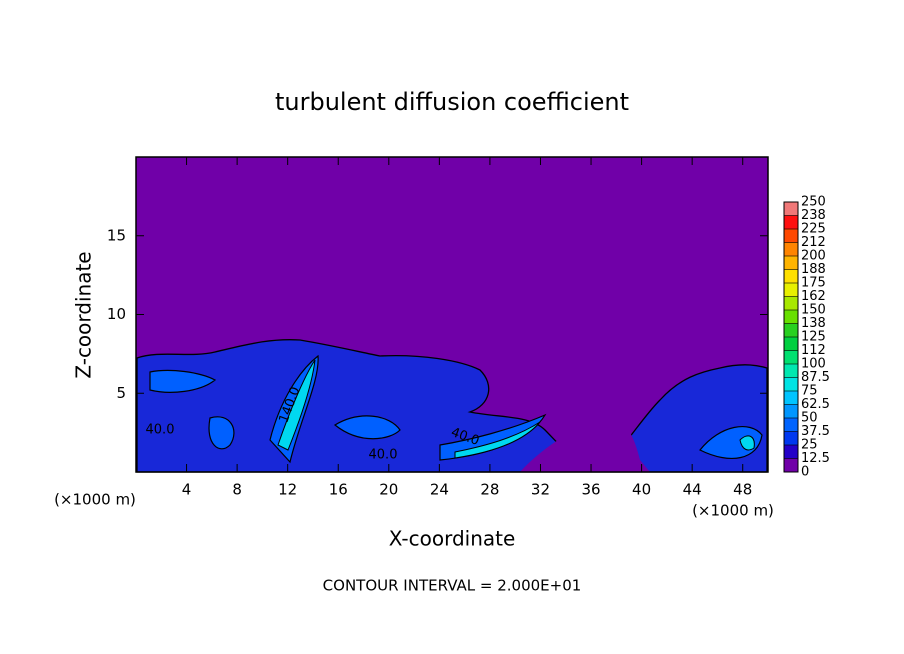  What do you see at coordinates (813, 215) in the screenshot?
I see `colorbar-label: 238` at bounding box center [813, 215].